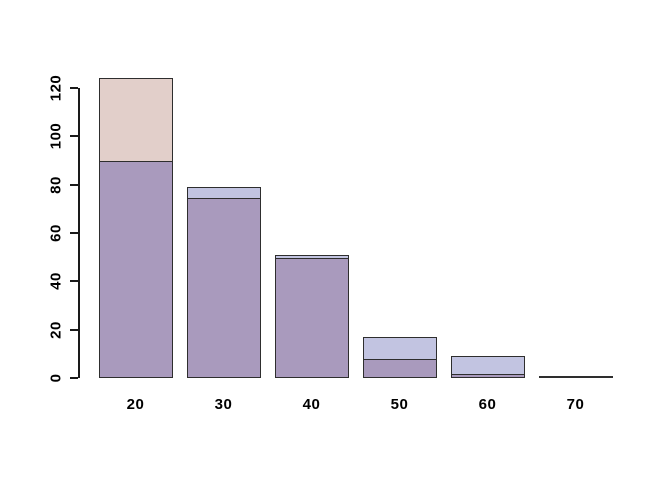  What do you see at coordinates (56, 378) in the screenshot?
I see `y-tick-label: 0` at bounding box center [56, 378].